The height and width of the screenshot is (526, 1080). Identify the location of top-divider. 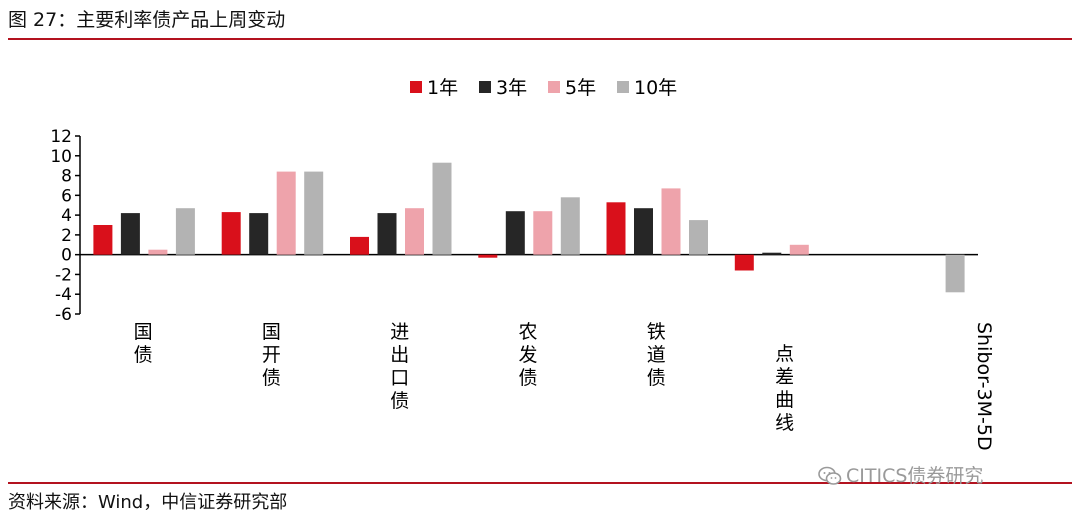
(540, 39).